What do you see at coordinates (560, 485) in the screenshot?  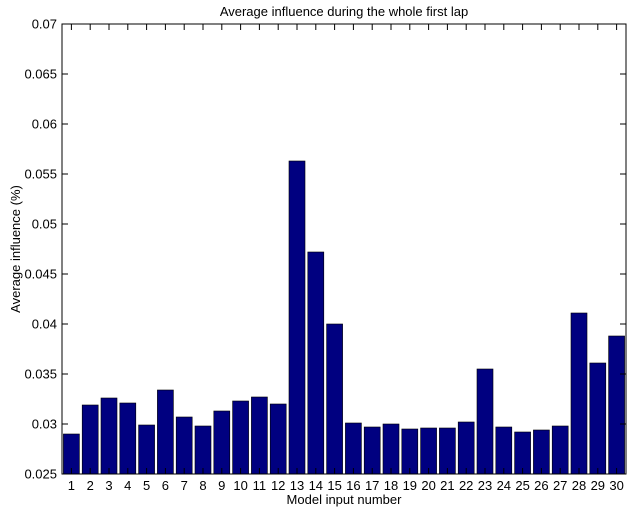 I see `x-tick-label: 27` at bounding box center [560, 485].